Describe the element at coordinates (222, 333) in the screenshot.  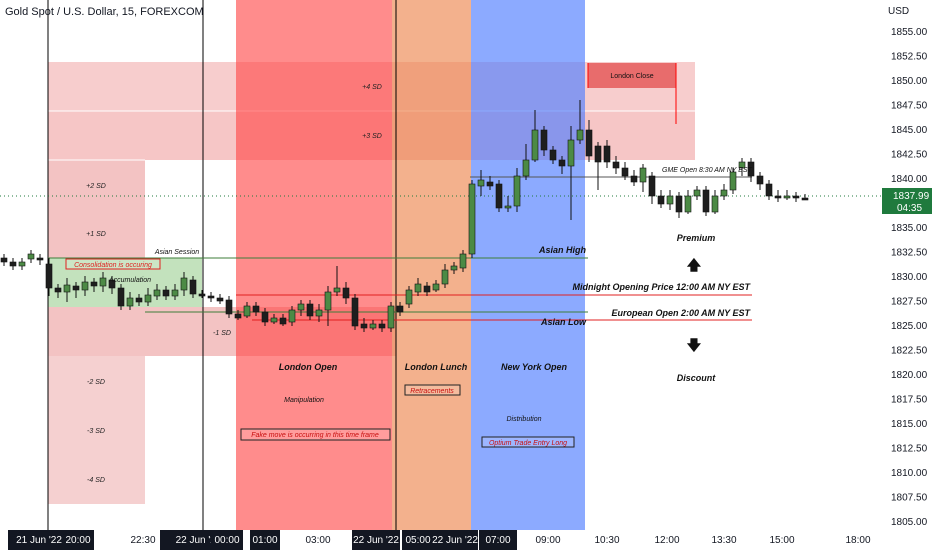
I see `sd-label-minus1: -1 SD` at that location.